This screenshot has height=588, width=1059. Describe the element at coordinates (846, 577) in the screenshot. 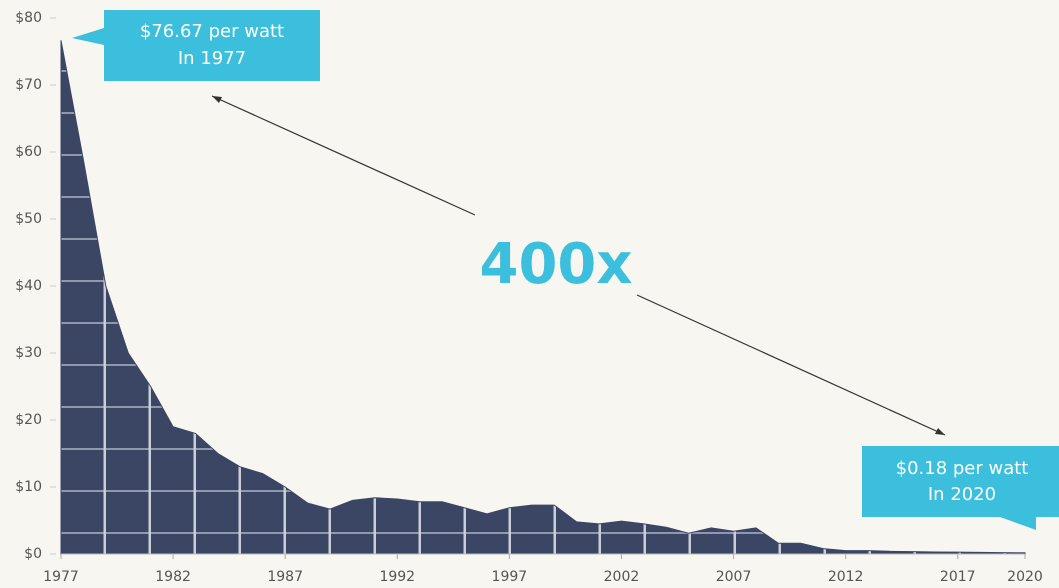

I see `x-tick-label: 2012` at that location.